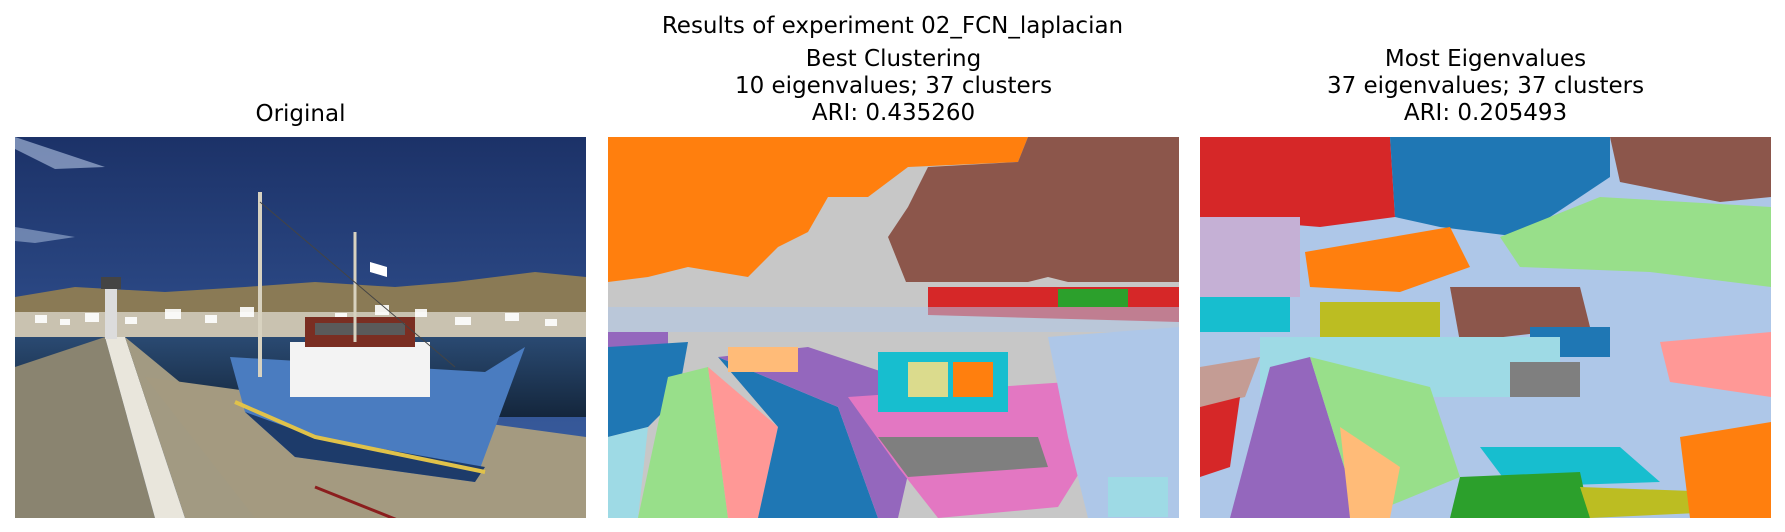 This screenshot has width=1785, height=532. What do you see at coordinates (893, 59) in the screenshot?
I see `best-title-line-1: Best Clustering` at bounding box center [893, 59].